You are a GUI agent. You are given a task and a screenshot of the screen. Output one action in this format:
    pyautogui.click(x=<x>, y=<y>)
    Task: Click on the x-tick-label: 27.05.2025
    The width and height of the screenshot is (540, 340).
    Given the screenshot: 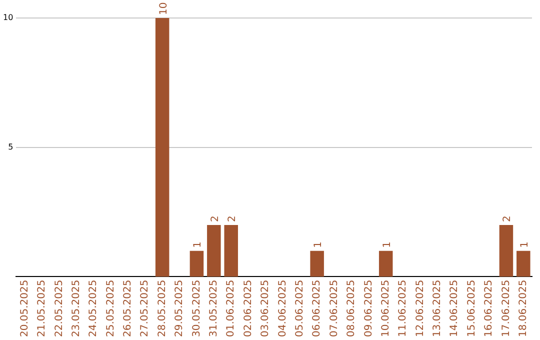 What is the action you would take?
    pyautogui.click(x=145, y=309)
    